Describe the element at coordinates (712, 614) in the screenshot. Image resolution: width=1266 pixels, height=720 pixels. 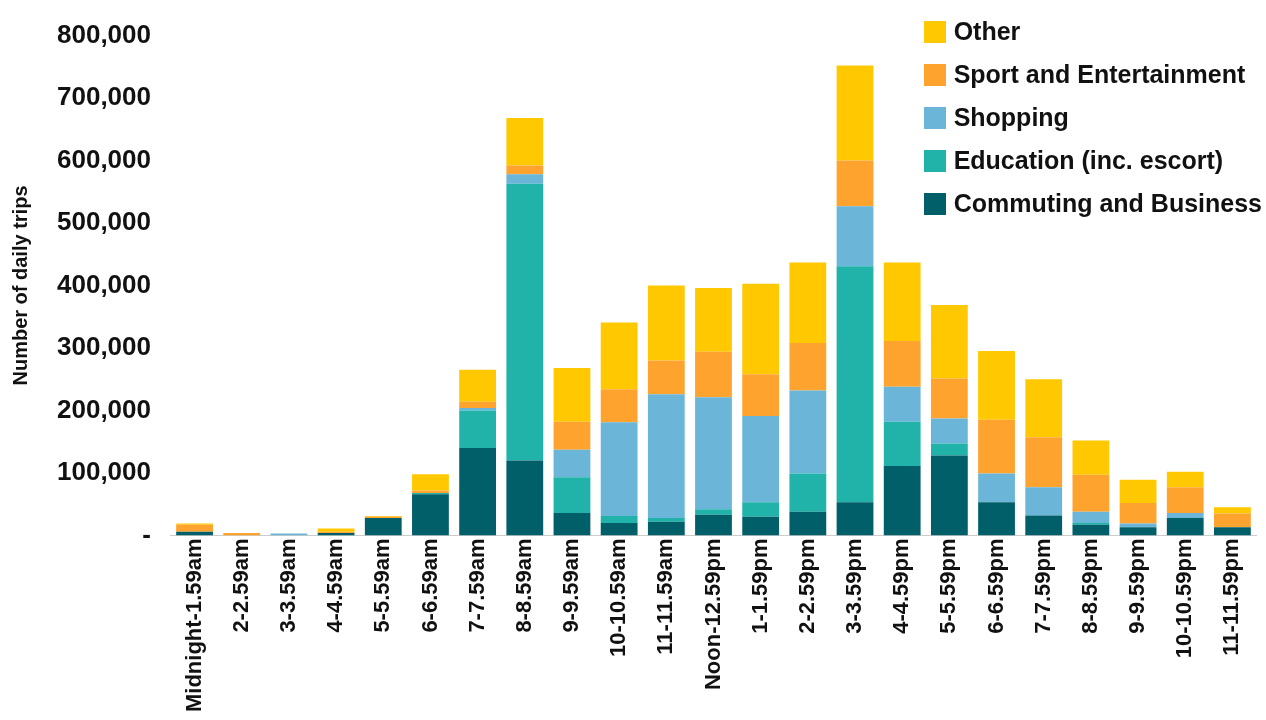
I see `x-tick-label: Noon-12.59pm` at that location.